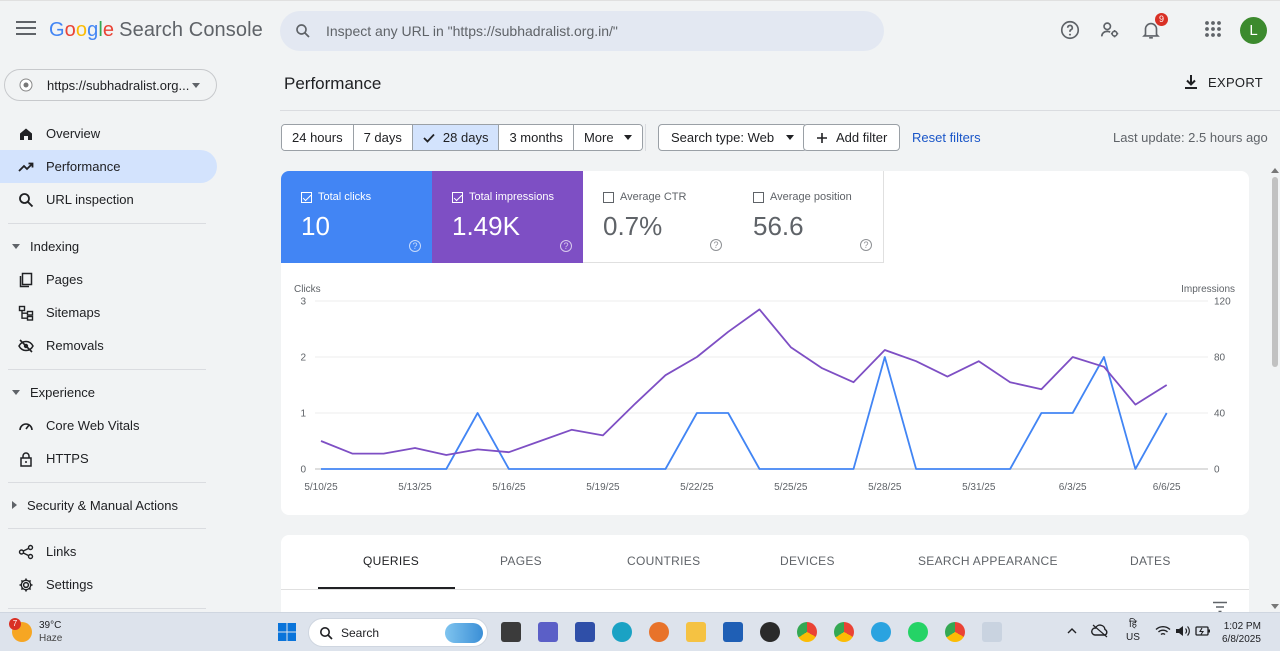 This screenshot has height=651, width=1280. I want to click on metric-total-clicks: Total clicks 10 ?, so click(356, 217).